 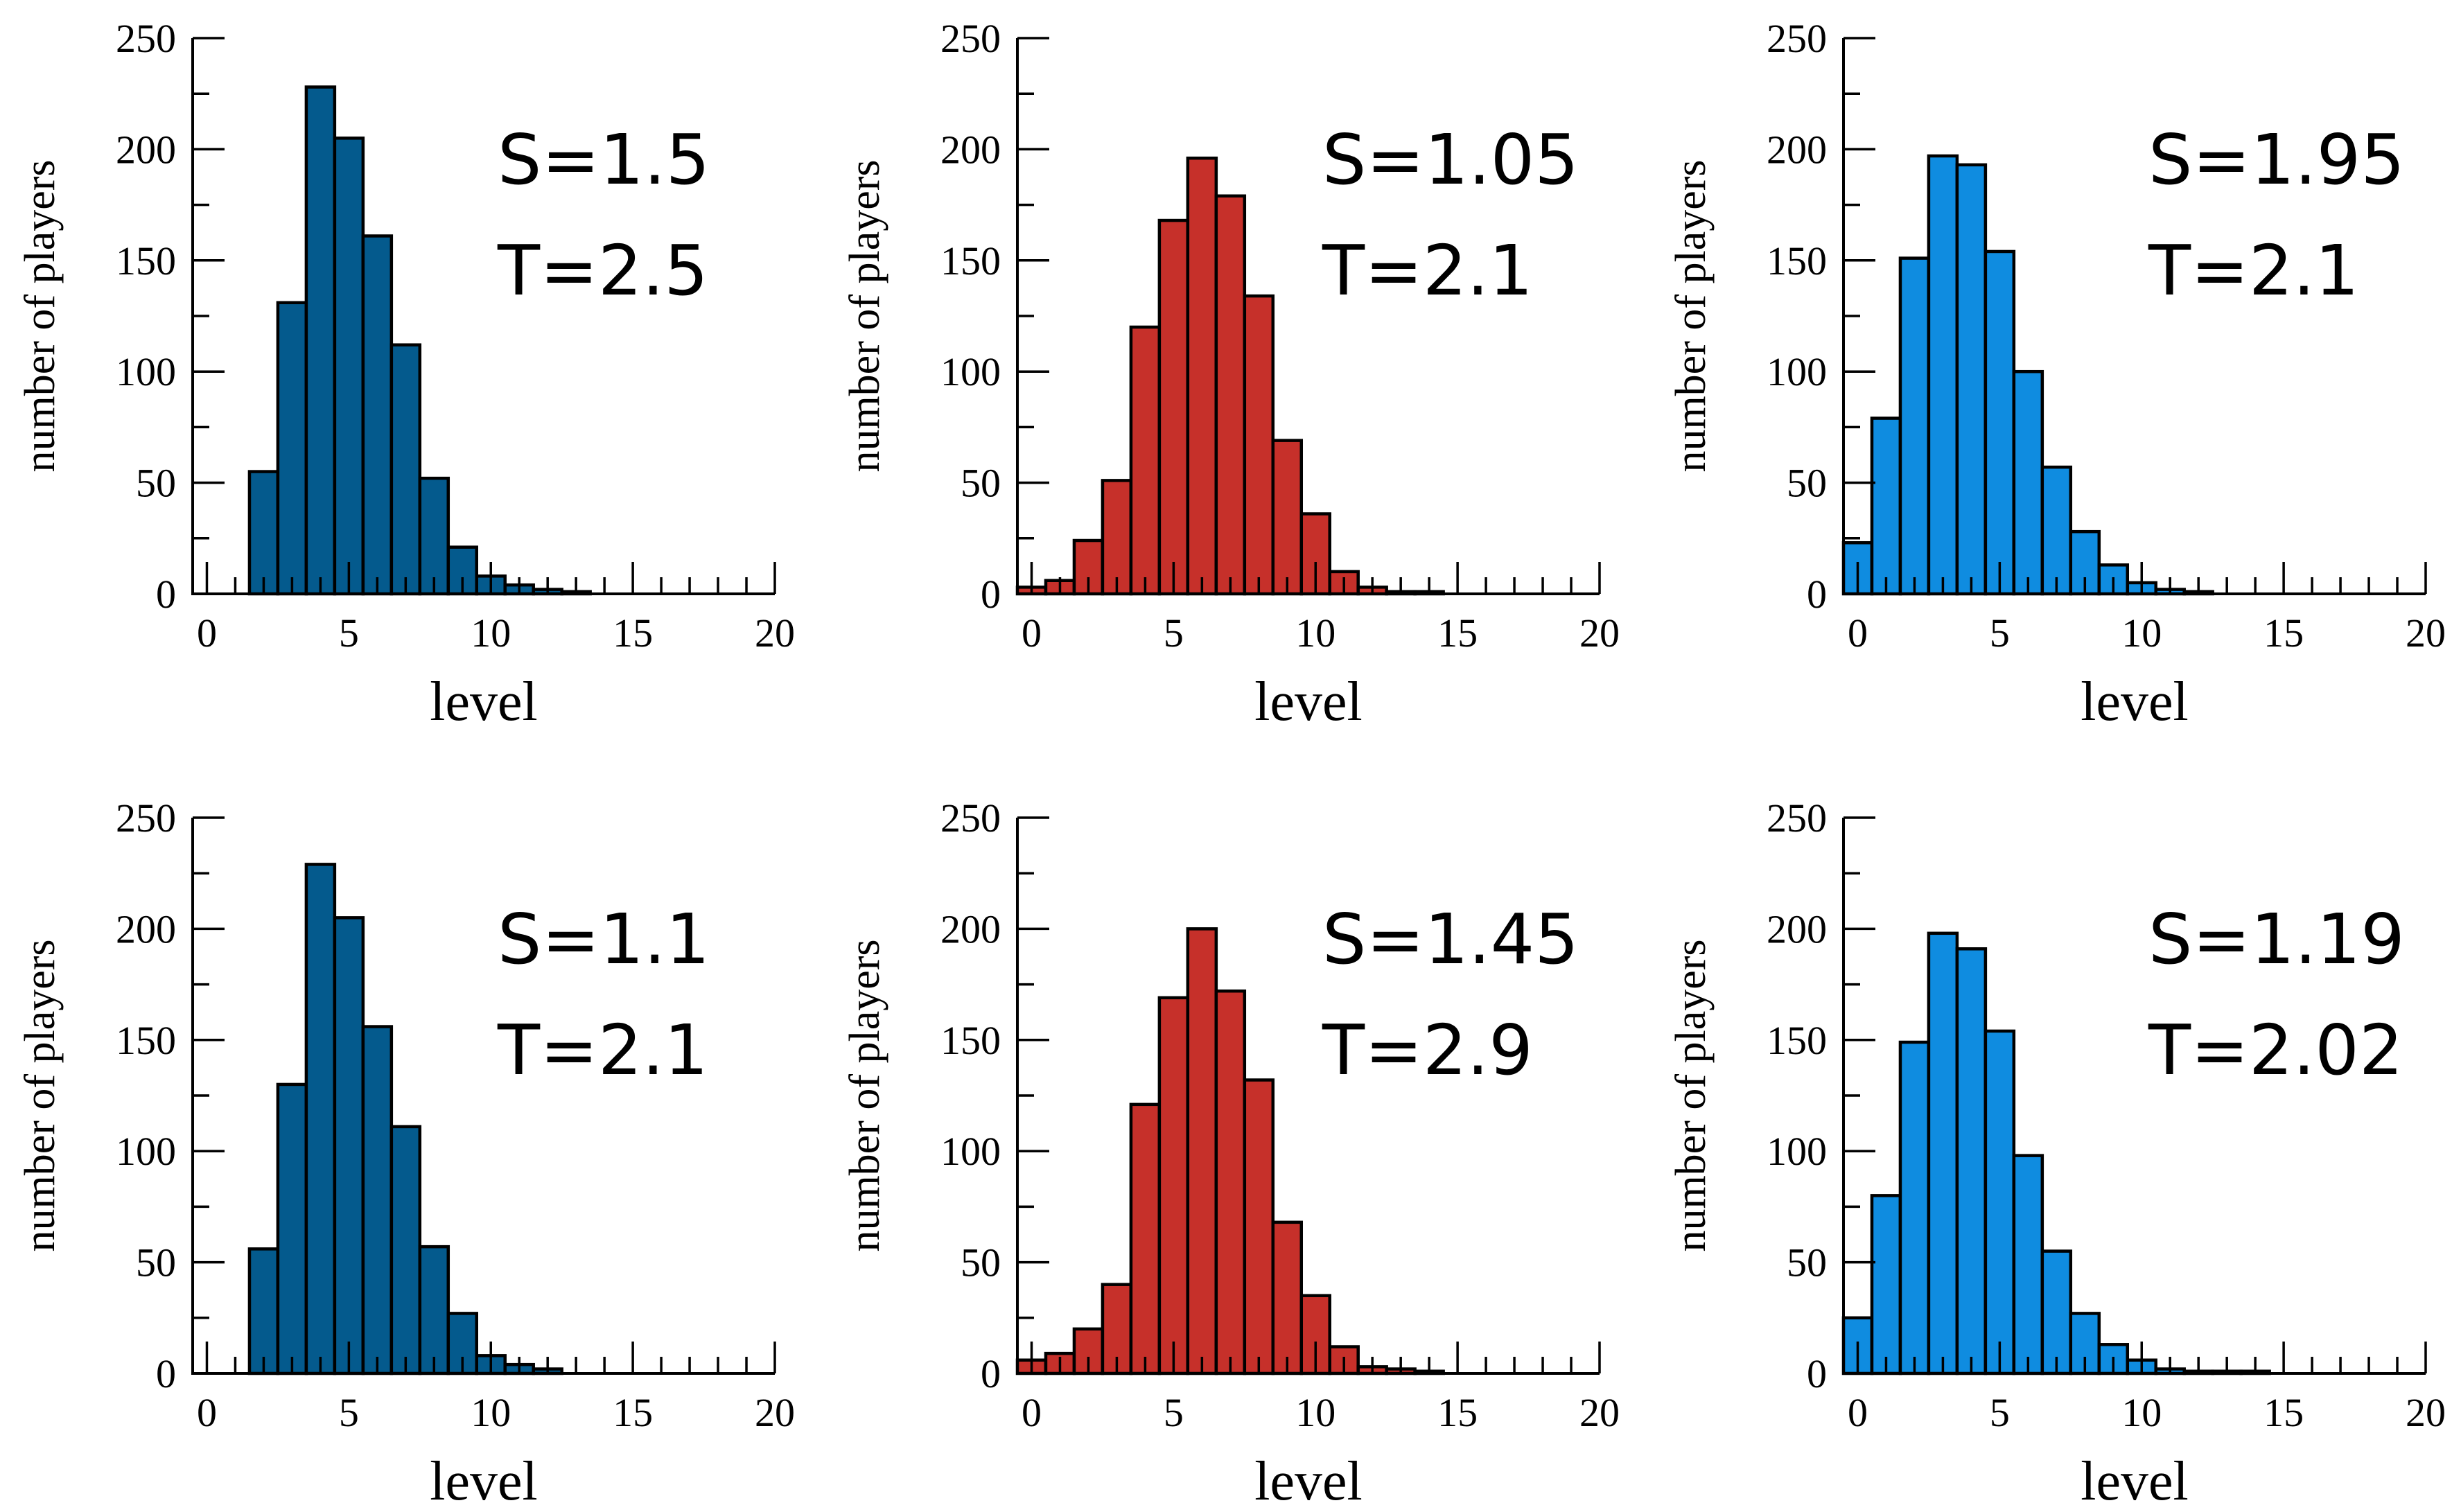 I want to click on annotation-s-value: S=1.05, so click(x=1451, y=159).